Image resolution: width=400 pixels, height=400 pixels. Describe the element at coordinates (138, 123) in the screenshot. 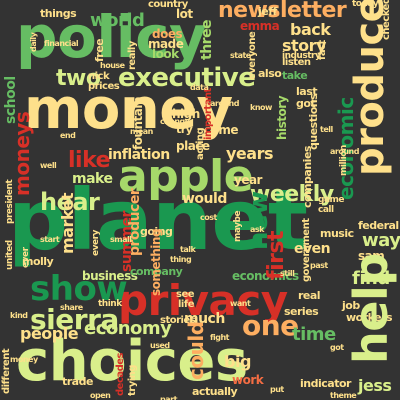

I see `word: fountain` at that location.